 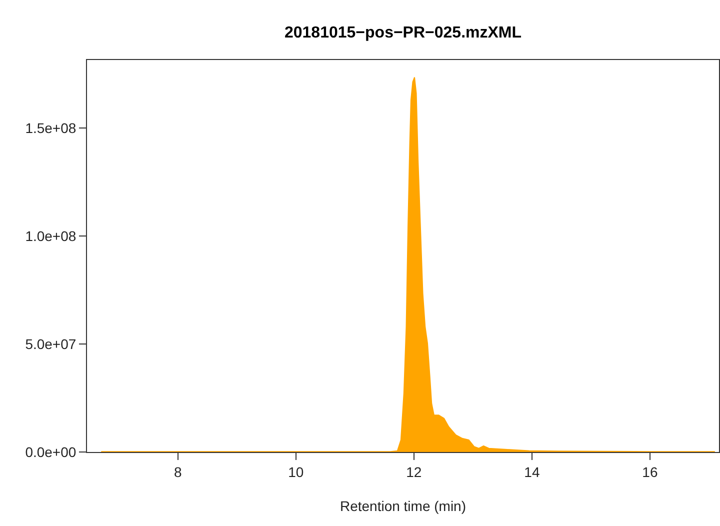 I want to click on x-tick-label: 8, so click(x=178, y=472).